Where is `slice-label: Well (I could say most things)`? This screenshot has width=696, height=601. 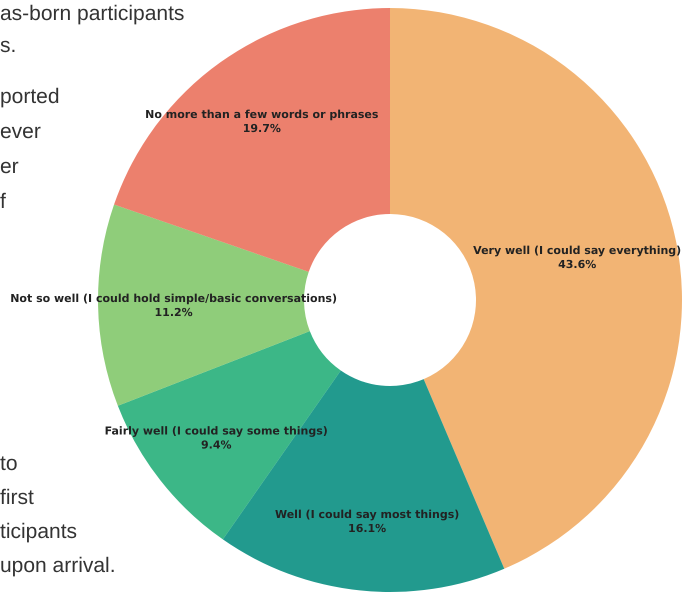
slice-label: Well (I could say most things) is located at coordinates (367, 514).